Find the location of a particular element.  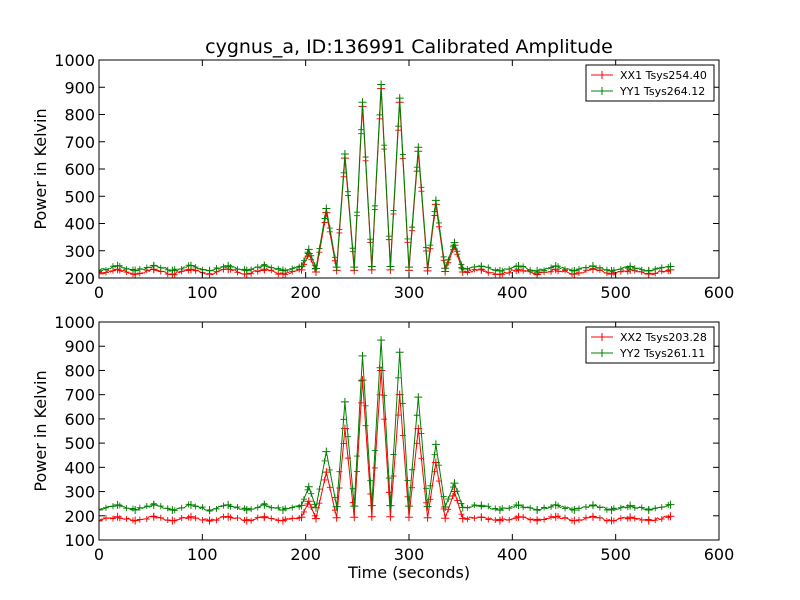

y-tick-label: 400 is located at coordinates (79, 467).